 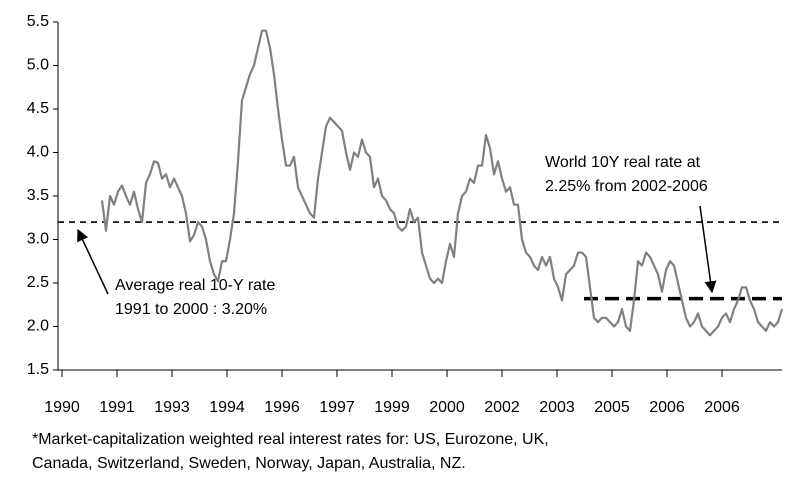 What do you see at coordinates (447, 407) in the screenshot?
I see `x-tick-label: 2000` at bounding box center [447, 407].